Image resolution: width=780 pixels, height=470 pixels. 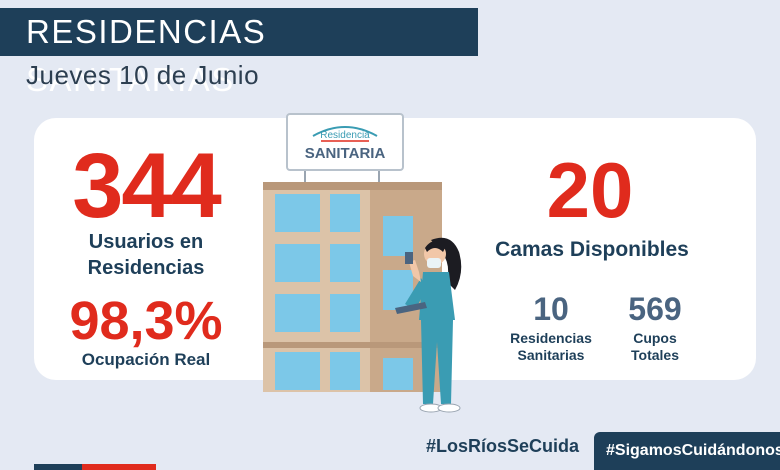 What do you see at coordinates (655, 355) in the screenshot?
I see `slots-label-line2: Totales` at bounding box center [655, 355].